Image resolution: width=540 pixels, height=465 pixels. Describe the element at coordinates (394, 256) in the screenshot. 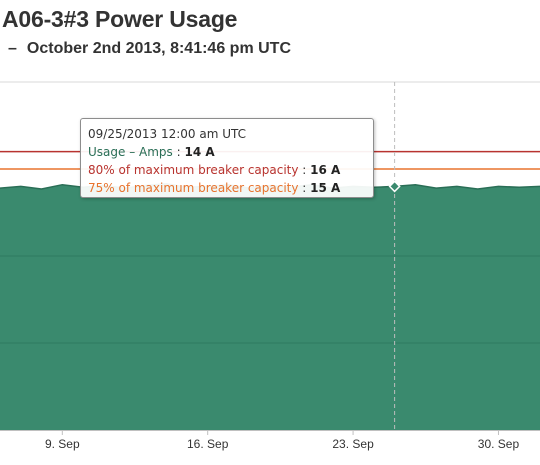

I see `hover-layer` at that location.